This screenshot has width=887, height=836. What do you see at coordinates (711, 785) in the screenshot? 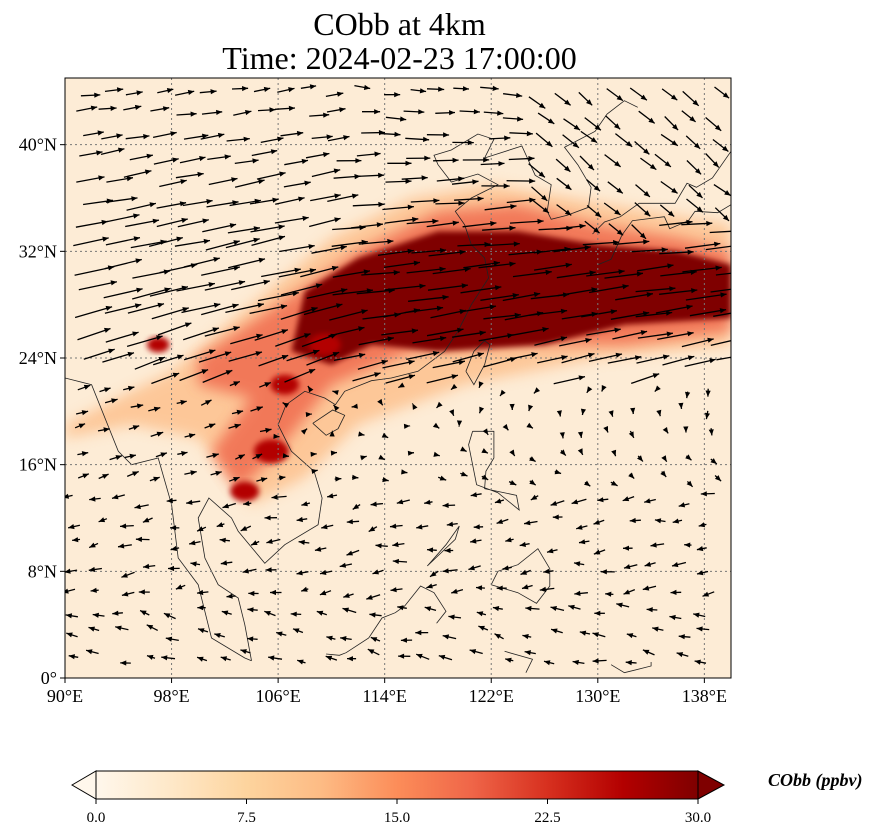
I see `colorbar-extend-max` at bounding box center [711, 785].